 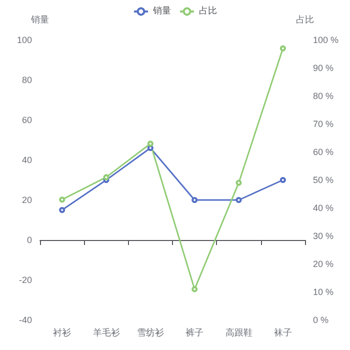 I want to click on y2-tick-label: 30 %, so click(x=323, y=236).